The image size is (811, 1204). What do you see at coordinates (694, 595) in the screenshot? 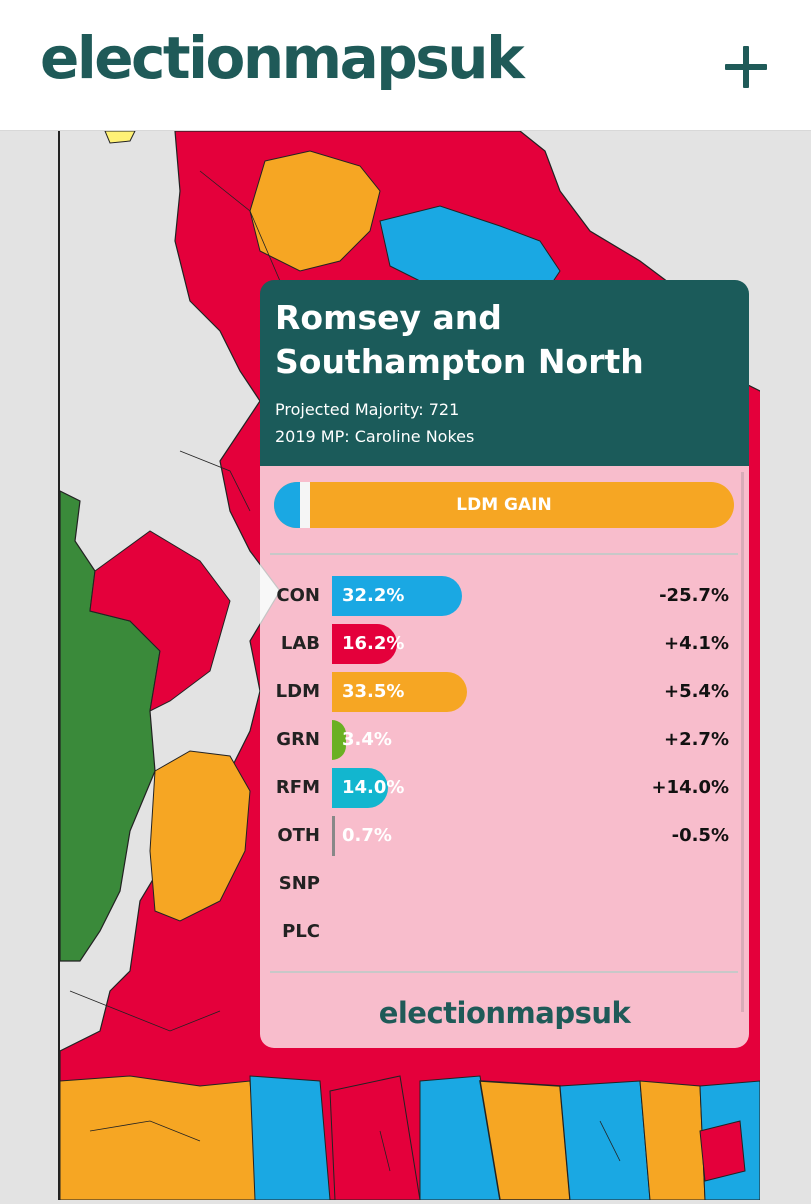
I see `vote-share-change: -25.7%` at bounding box center [694, 595].